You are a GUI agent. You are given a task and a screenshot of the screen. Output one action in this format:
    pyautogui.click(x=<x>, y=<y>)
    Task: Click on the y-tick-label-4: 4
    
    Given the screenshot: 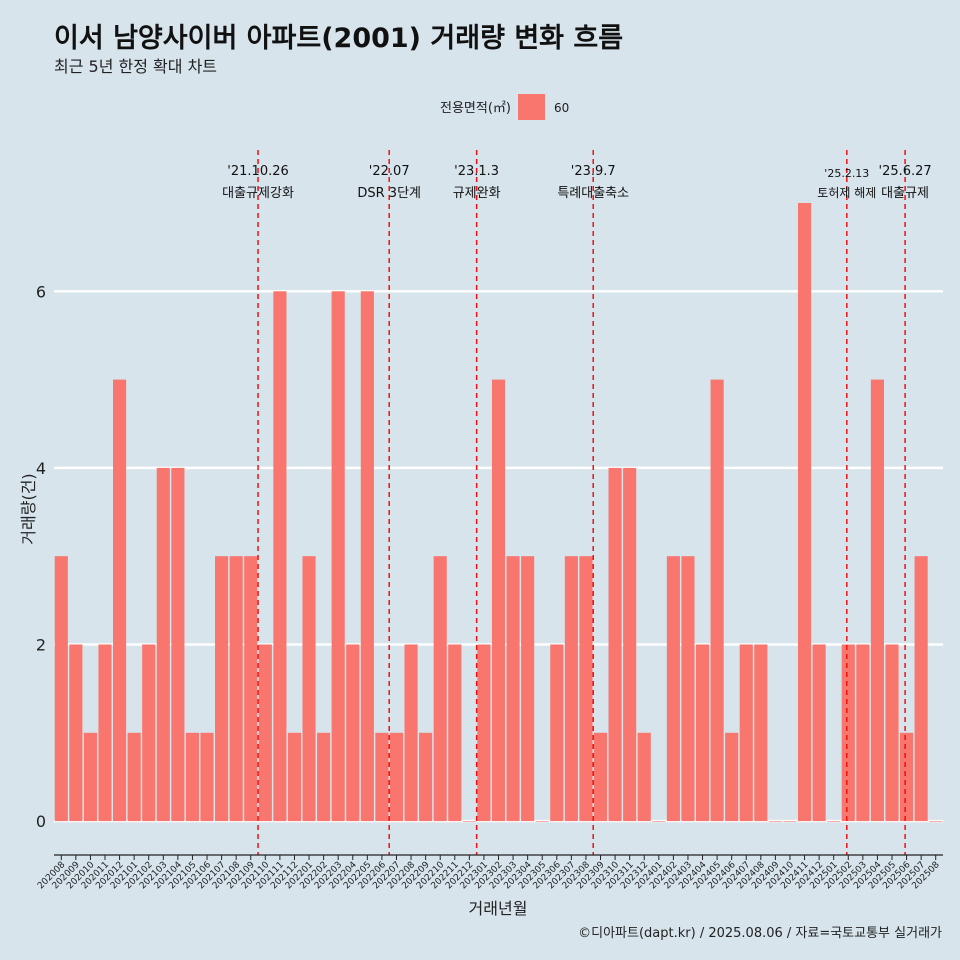 What is the action you would take?
    pyautogui.click(x=41, y=468)
    